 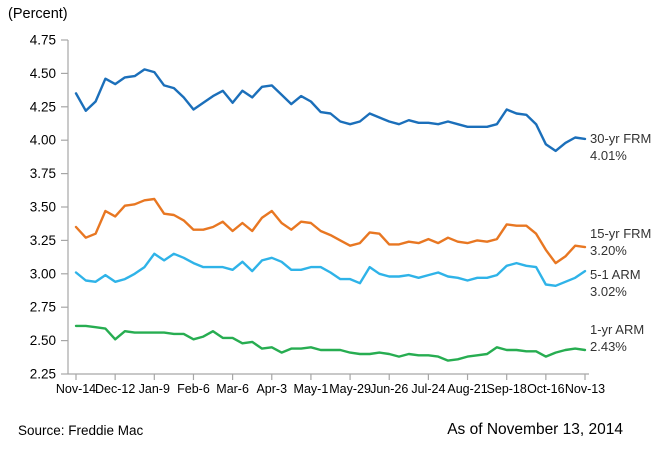 I want to click on series-last-value: 2.43%, so click(x=608, y=346).